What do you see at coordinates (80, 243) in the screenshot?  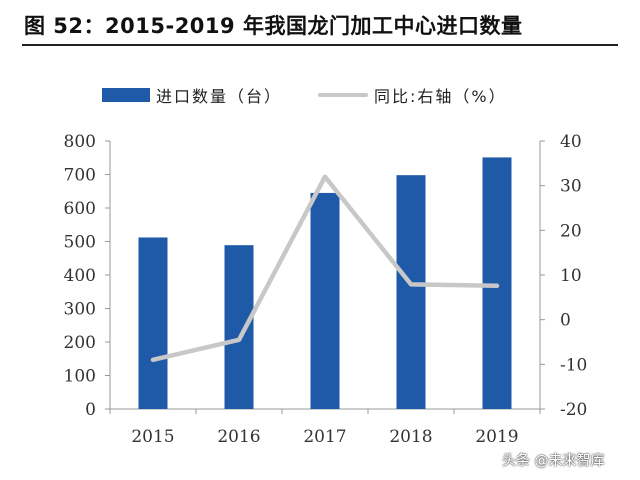 I see `y-left-tick-label: 500` at bounding box center [80, 243].